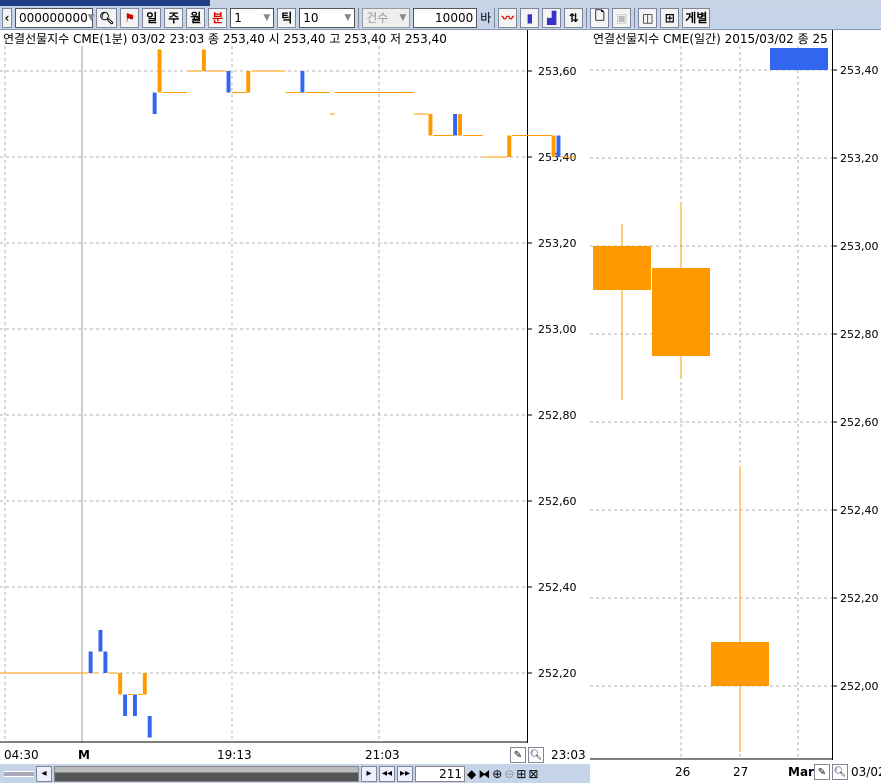 Image resolution: width=881 pixels, height=783 pixels. I want to click on window-tab, so click(105, 3).